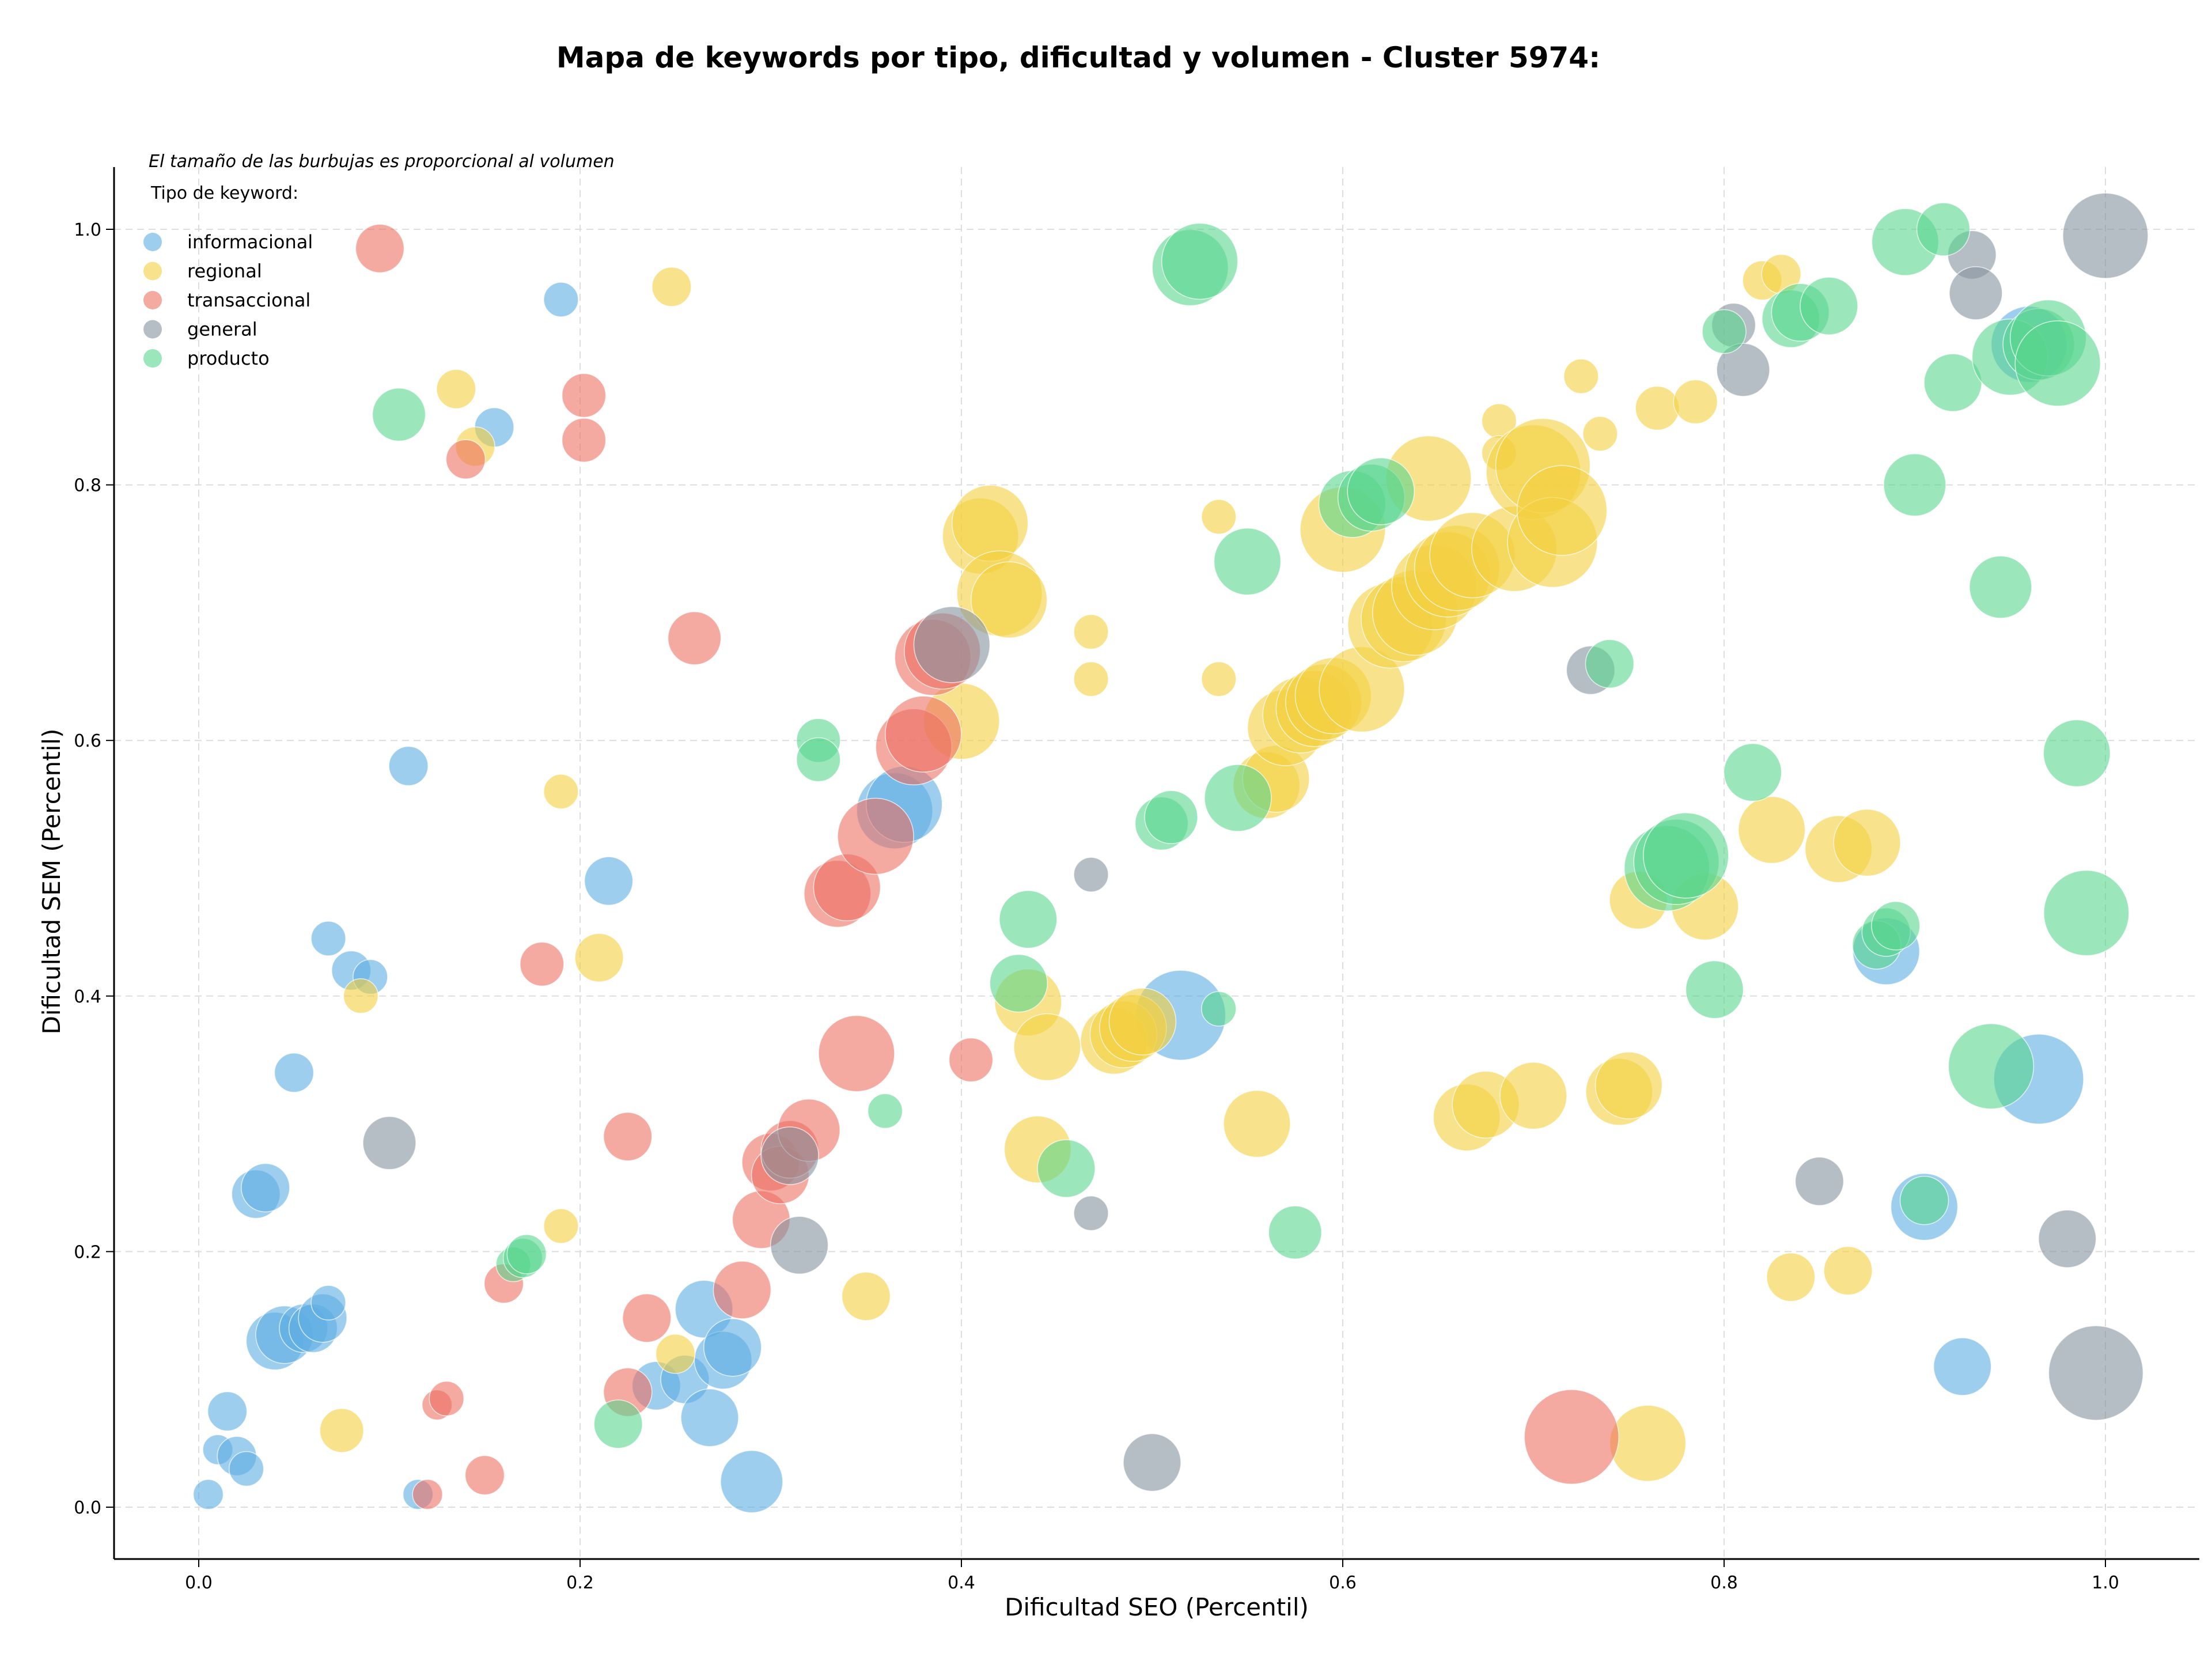  I want to click on y-tick-label: 1.0, so click(87, 230).